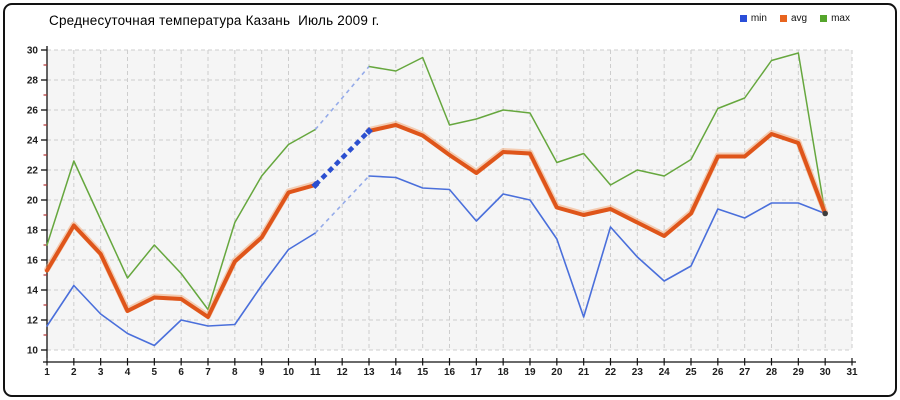 This screenshot has height=400, width=900. I want to click on x-tick-label: 21, so click(584, 372).